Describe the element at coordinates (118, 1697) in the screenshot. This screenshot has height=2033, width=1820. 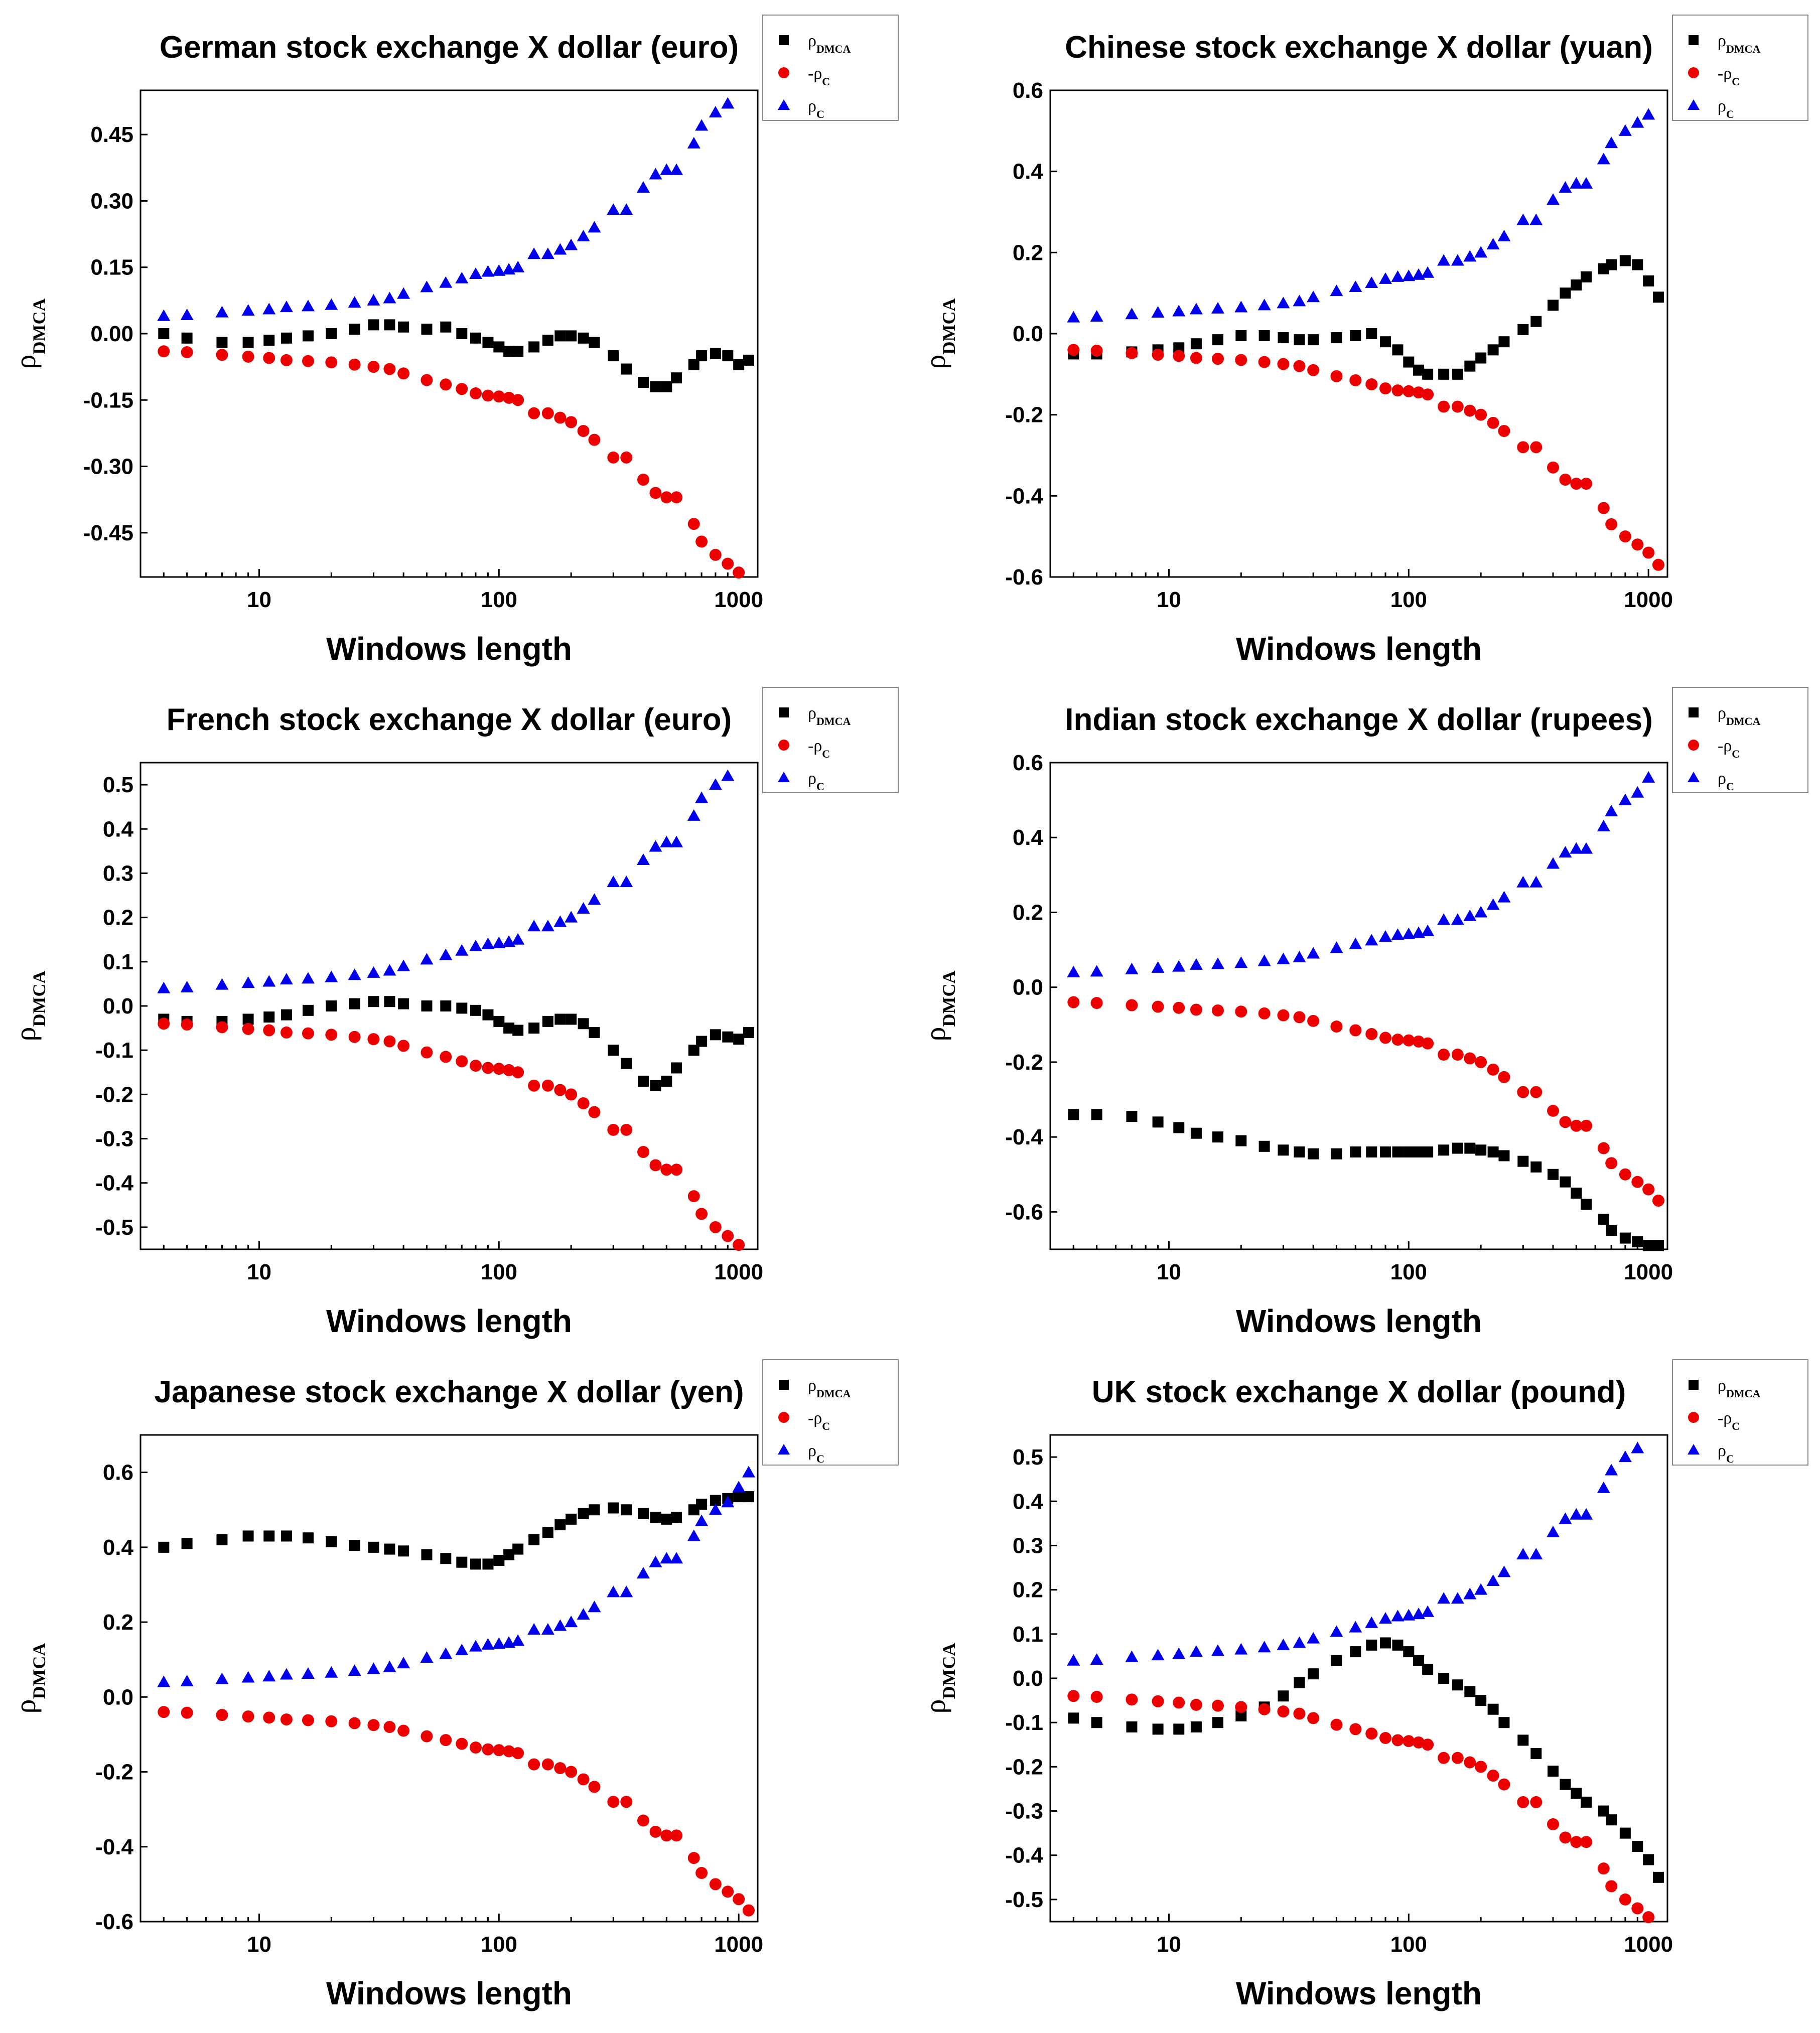
I see `y-tick-label: 0.0` at that location.